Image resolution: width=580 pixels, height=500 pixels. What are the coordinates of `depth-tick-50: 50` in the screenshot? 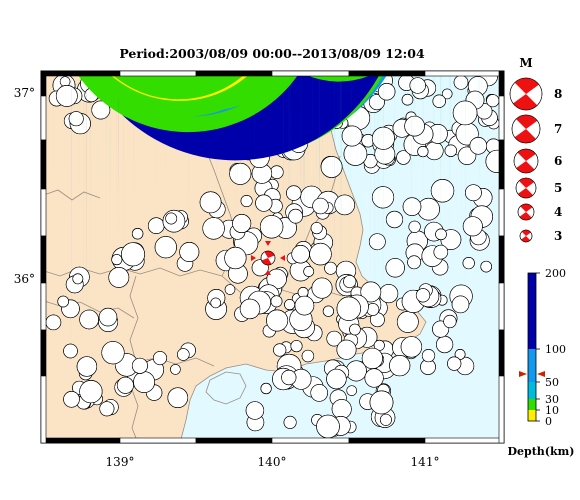 It's located at (552, 382).